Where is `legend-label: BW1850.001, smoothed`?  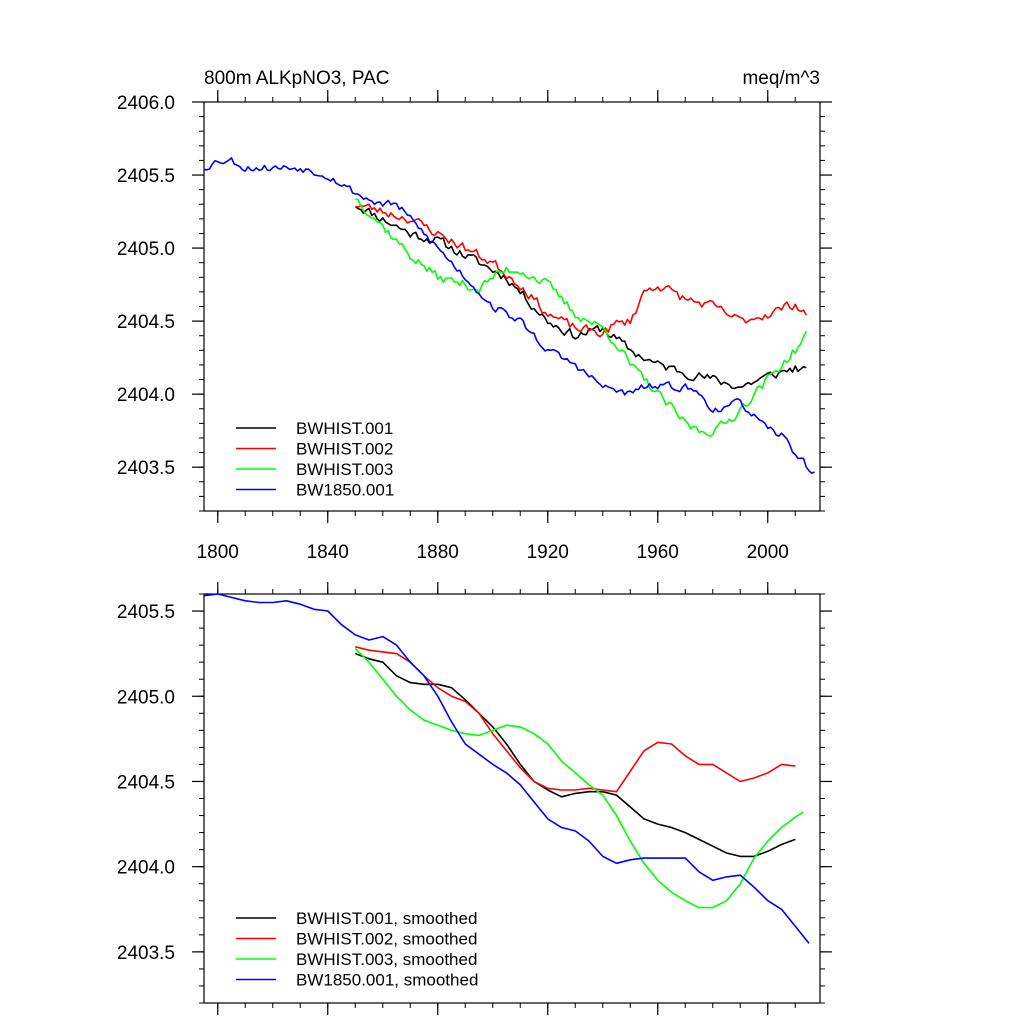
legend-label: BW1850.001, smoothed is located at coordinates (387, 980).